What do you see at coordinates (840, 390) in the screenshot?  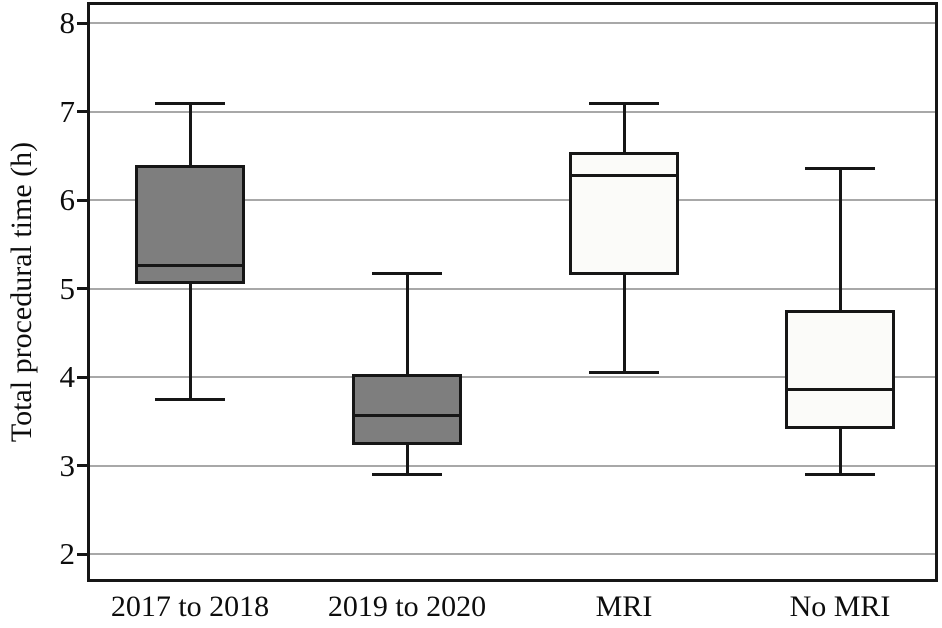 I see `median-line-no-mri` at bounding box center [840, 390].